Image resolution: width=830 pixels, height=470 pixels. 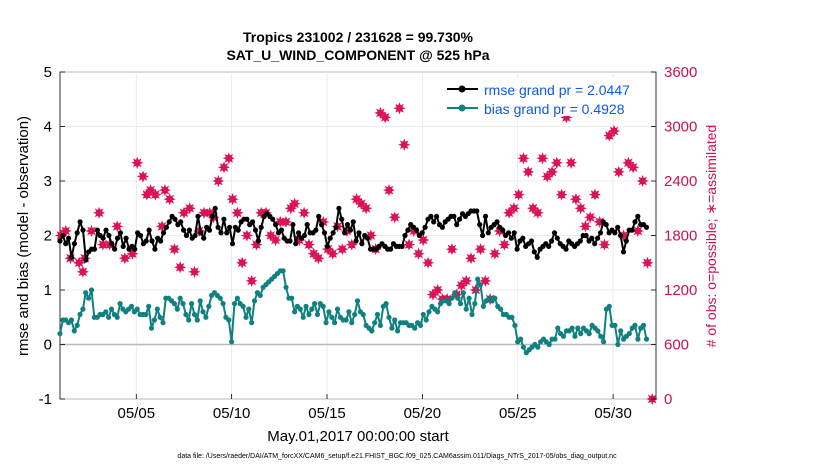 What do you see at coordinates (48, 72) in the screenshot?
I see `y-tick-label: 5` at bounding box center [48, 72].